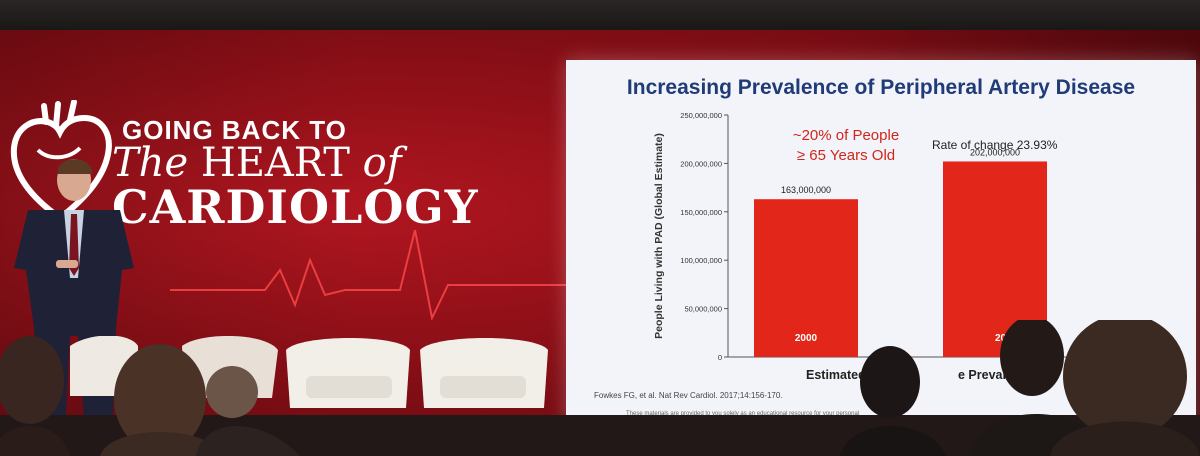 The image size is (1200, 456). Describe the element at coordinates (995, 145) in the screenshot. I see `rate-of-change-annotation: Rate of change 23.93%` at that location.